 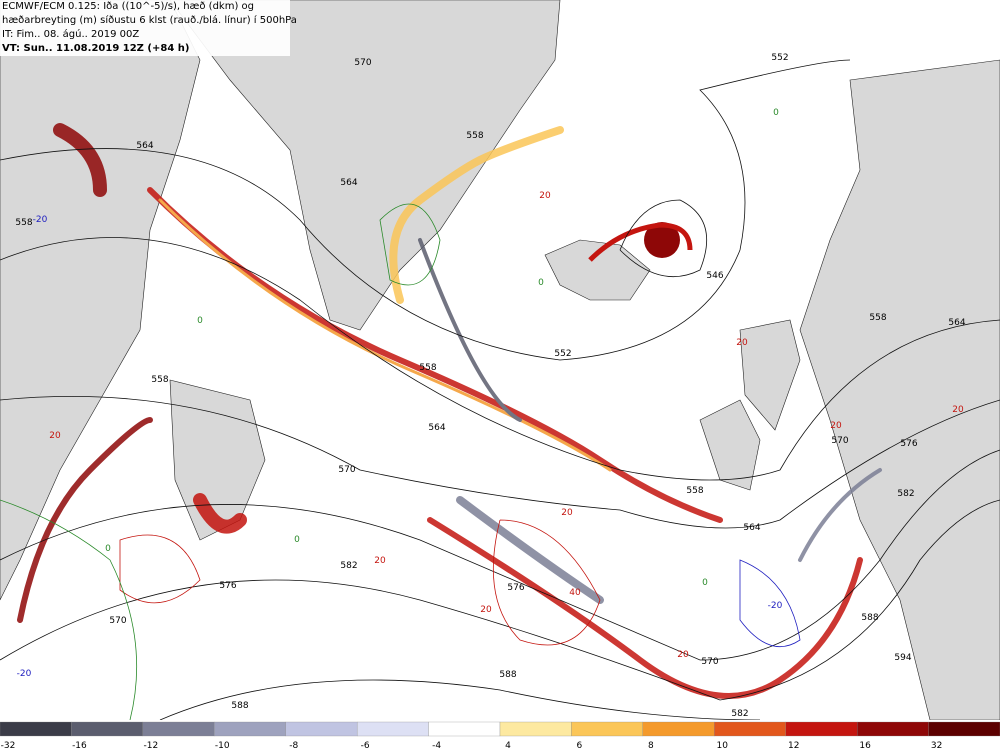 What do you see at coordinates (436, 746) in the screenshot?
I see `colorbar-label: -4` at bounding box center [436, 746].